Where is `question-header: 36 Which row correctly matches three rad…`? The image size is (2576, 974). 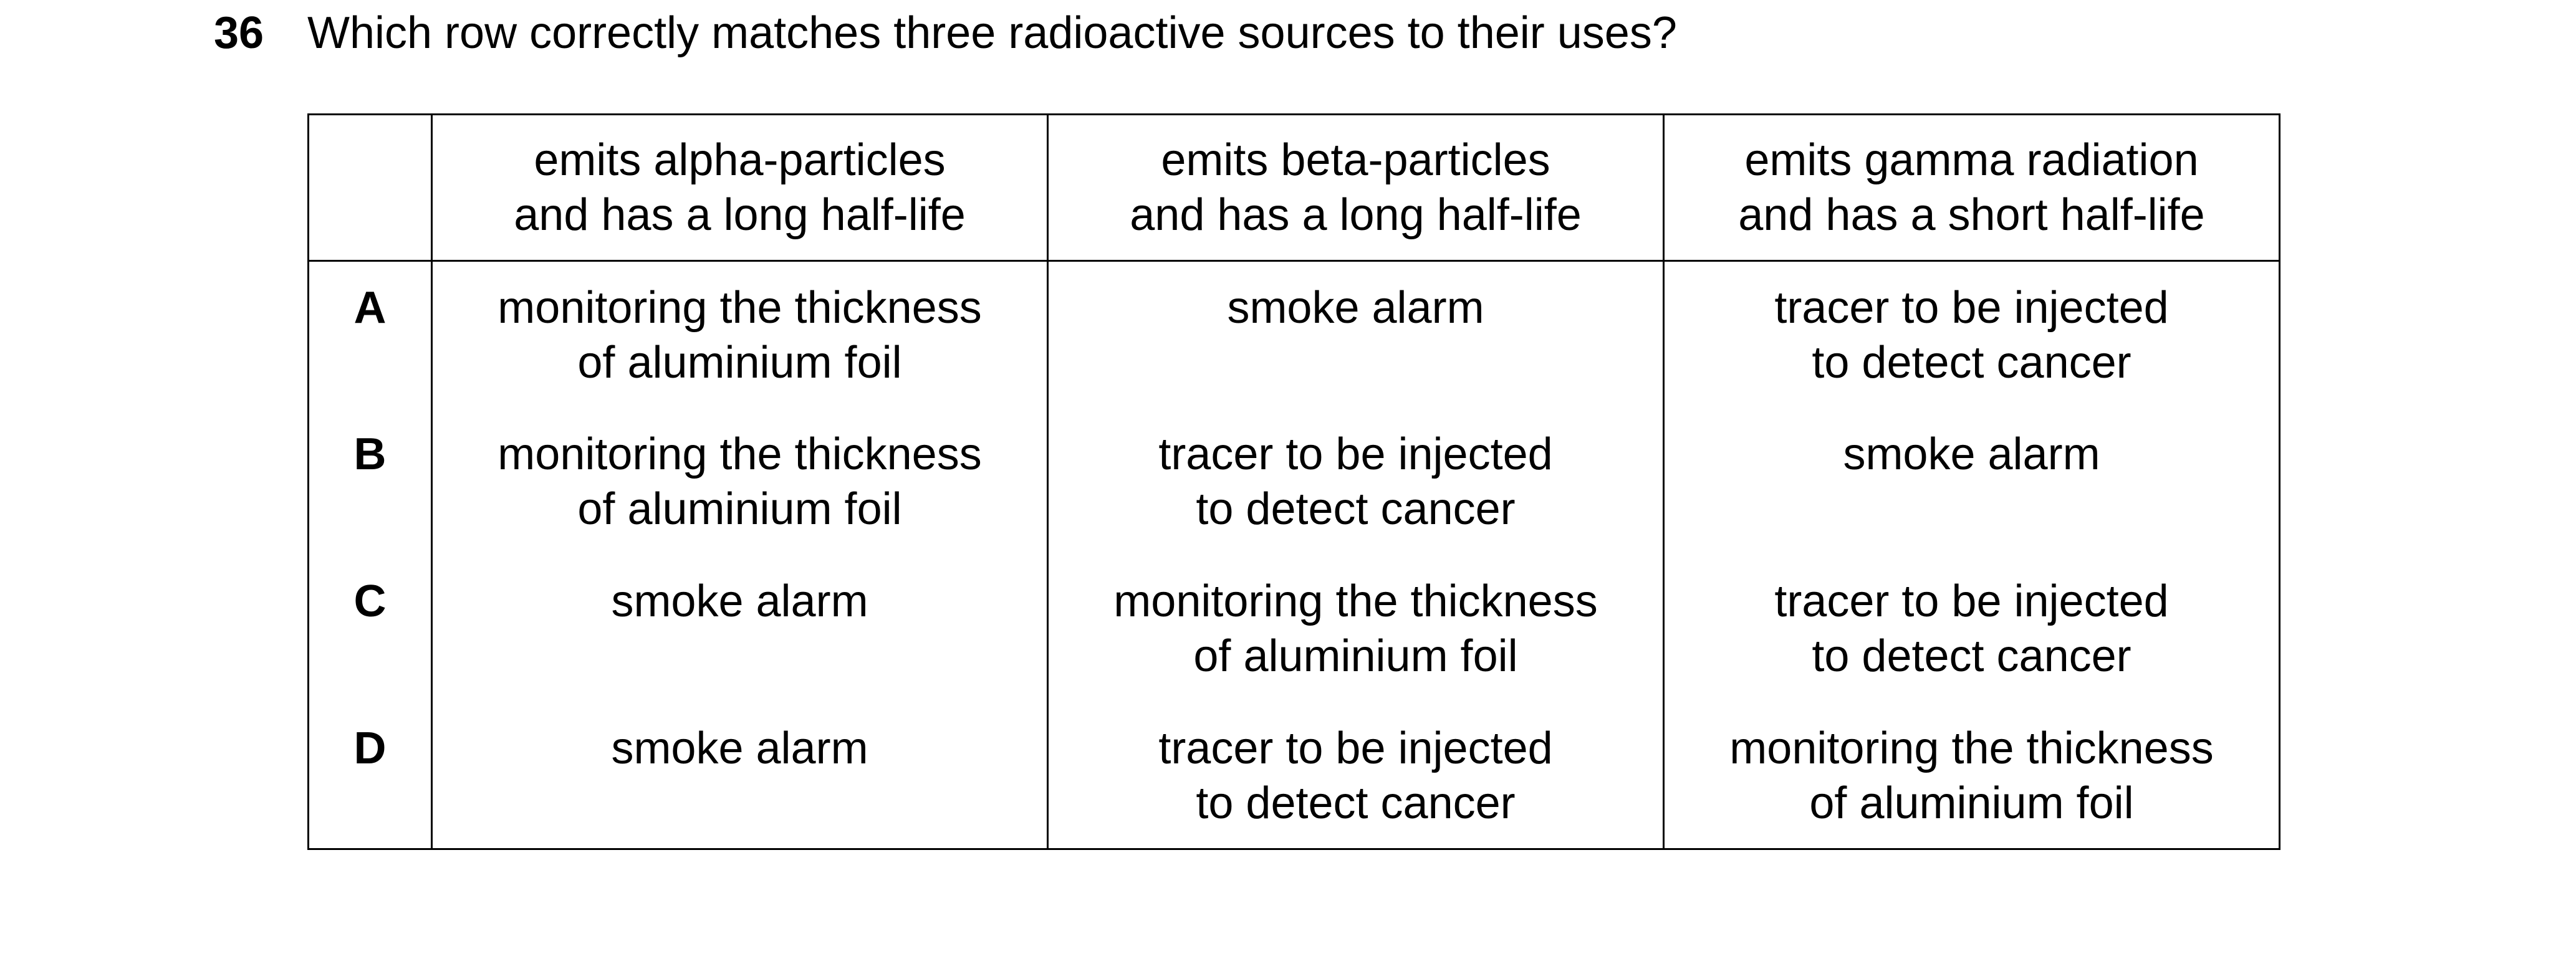
question-header: 36 Which row correctly matches three rad… is located at coordinates (945, 33).